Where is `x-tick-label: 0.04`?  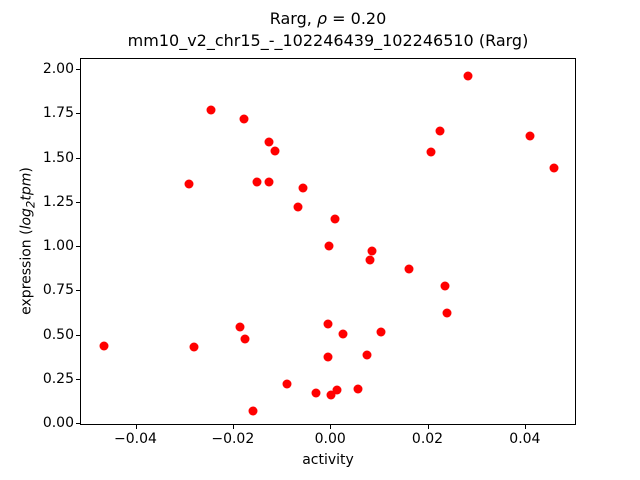 x-tick-label: 0.04 is located at coordinates (525, 439).